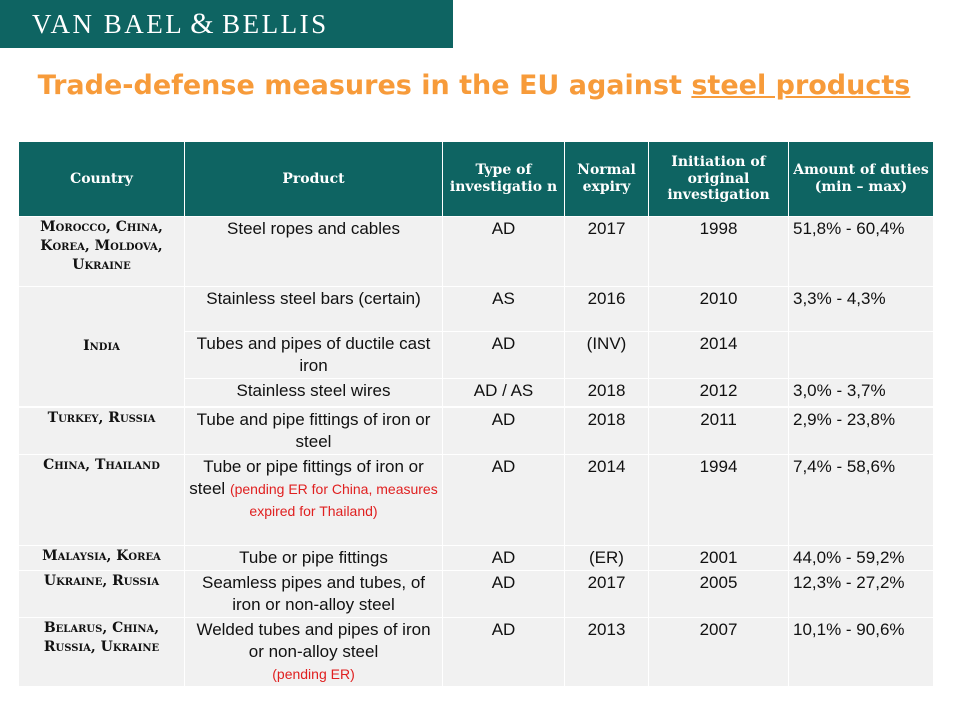 This screenshot has width=960, height=720. What do you see at coordinates (861, 355) in the screenshot?
I see `duties-cell` at bounding box center [861, 355].